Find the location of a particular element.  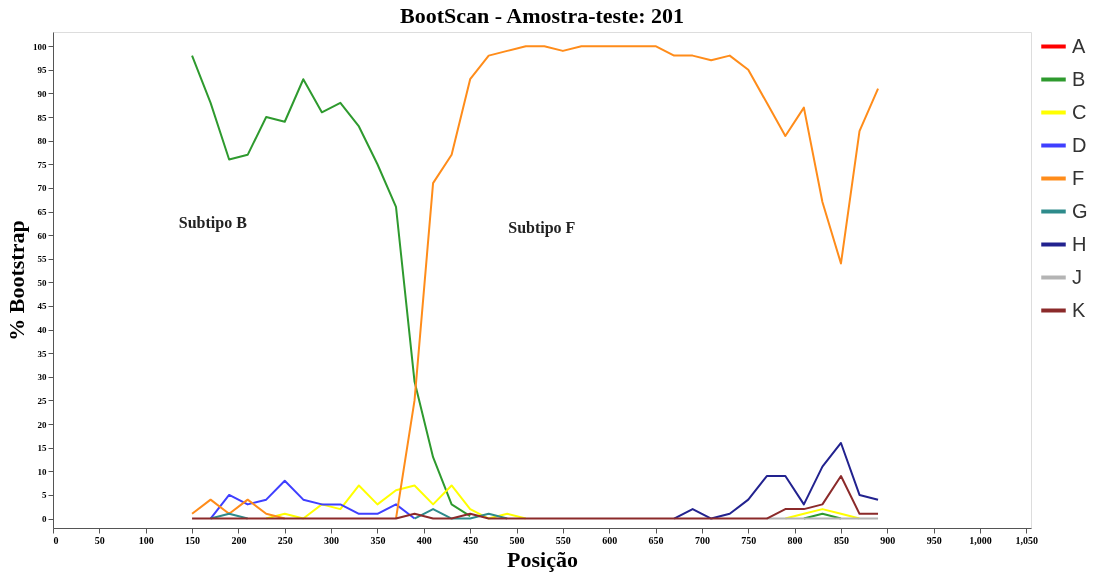

y-tick-label: 30 is located at coordinates (42, 377).